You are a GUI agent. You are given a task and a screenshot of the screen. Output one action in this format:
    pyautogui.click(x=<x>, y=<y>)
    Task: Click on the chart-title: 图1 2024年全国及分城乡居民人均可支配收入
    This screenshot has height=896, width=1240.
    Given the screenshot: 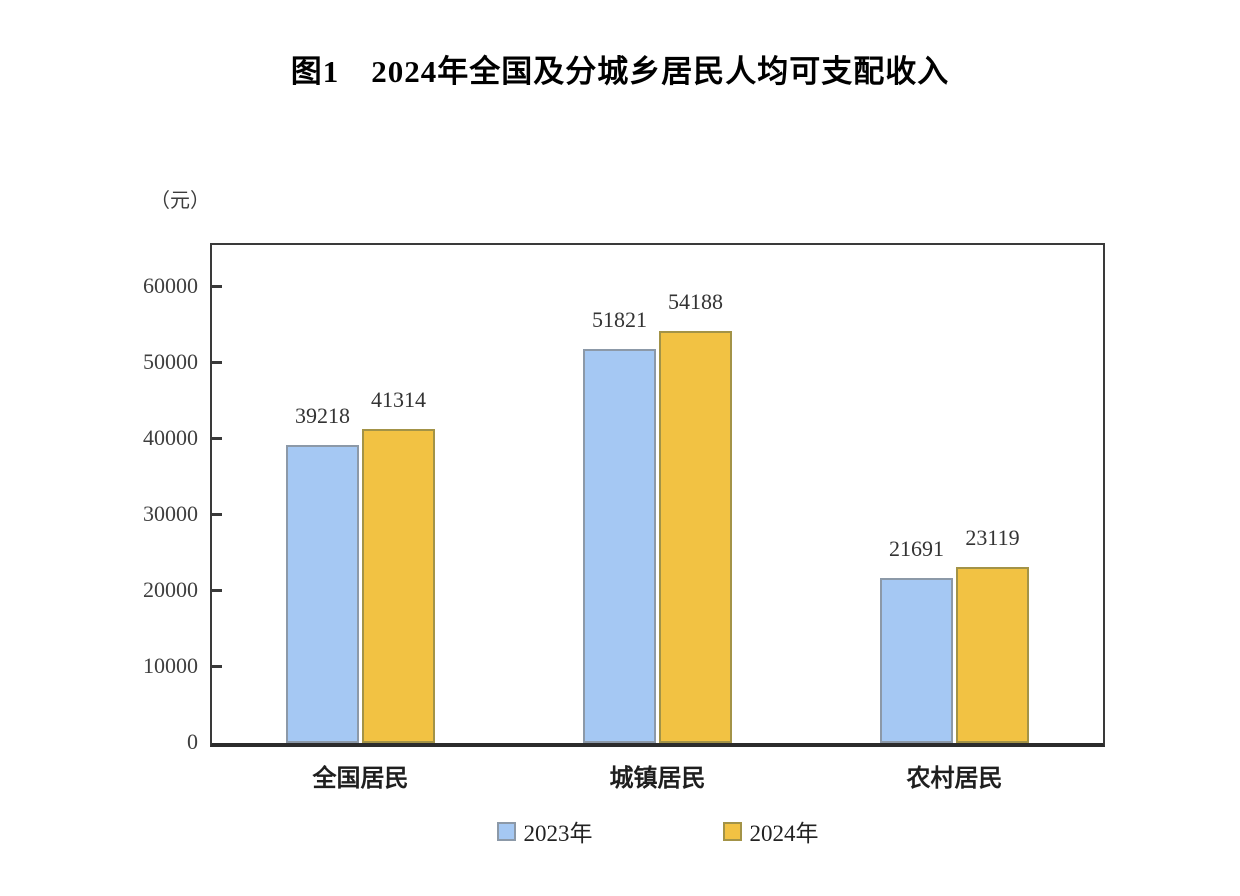 What is the action you would take?
    pyautogui.click(x=620, y=71)
    